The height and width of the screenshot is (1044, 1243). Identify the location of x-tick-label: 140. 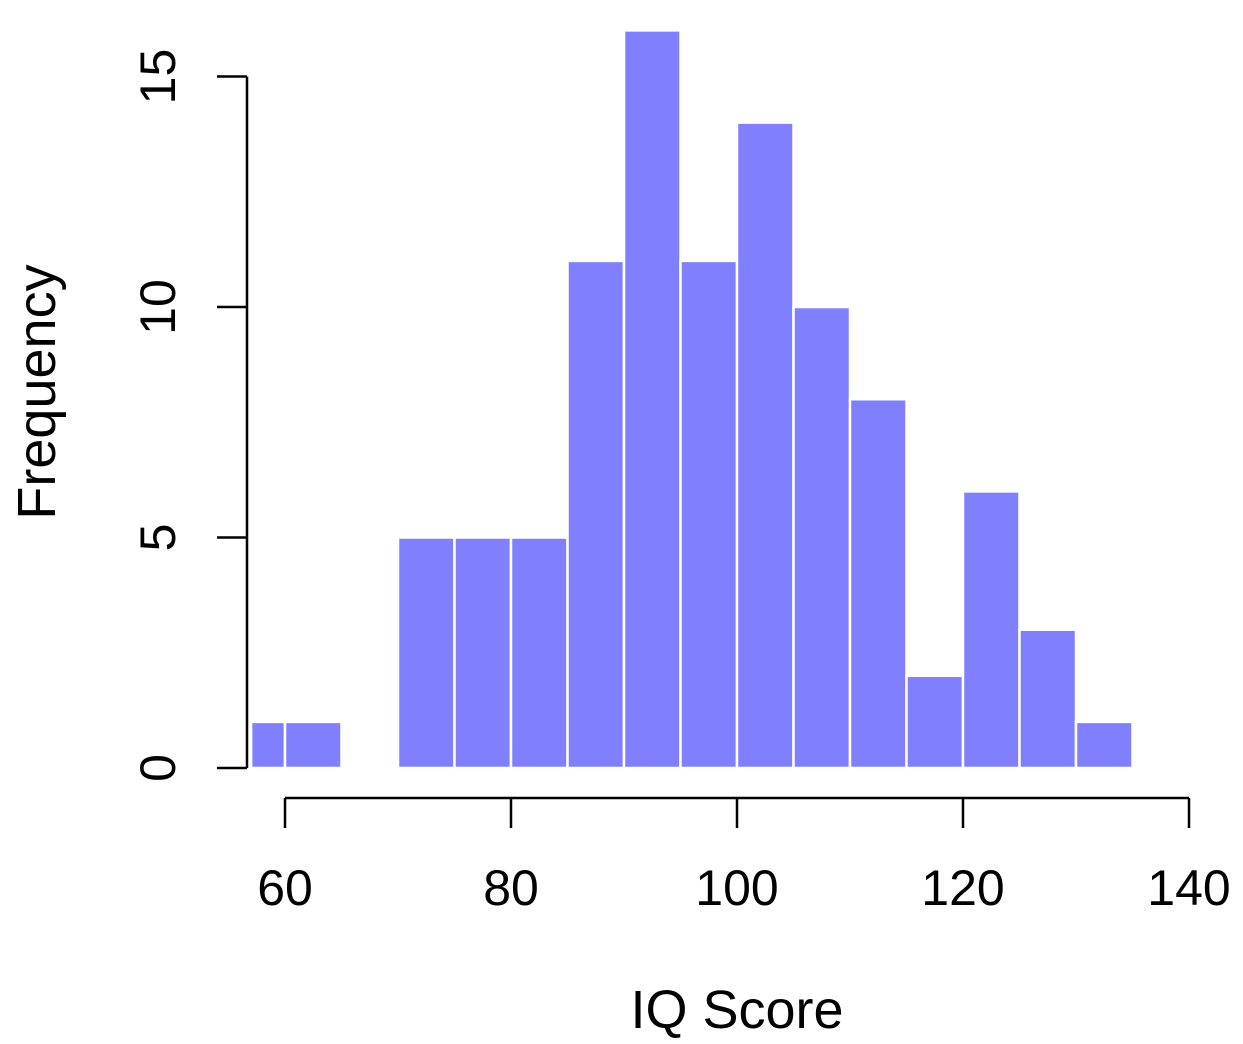
(1188, 888).